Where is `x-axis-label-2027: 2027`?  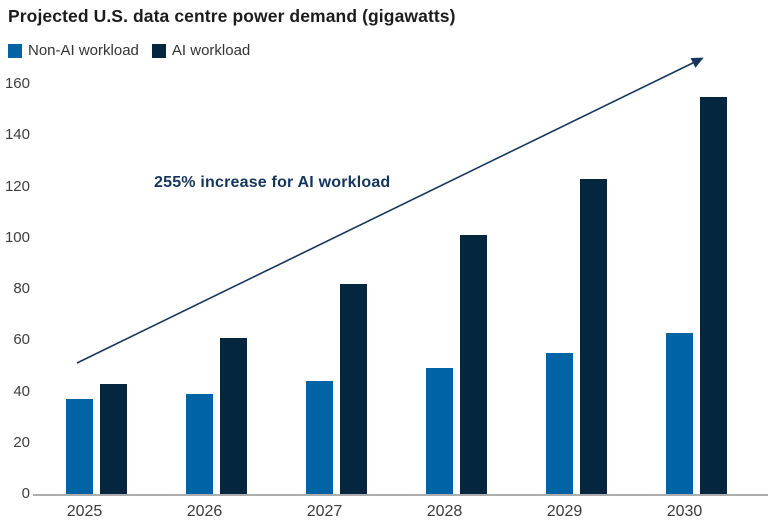
x-axis-label-2027: 2027 is located at coordinates (324, 511).